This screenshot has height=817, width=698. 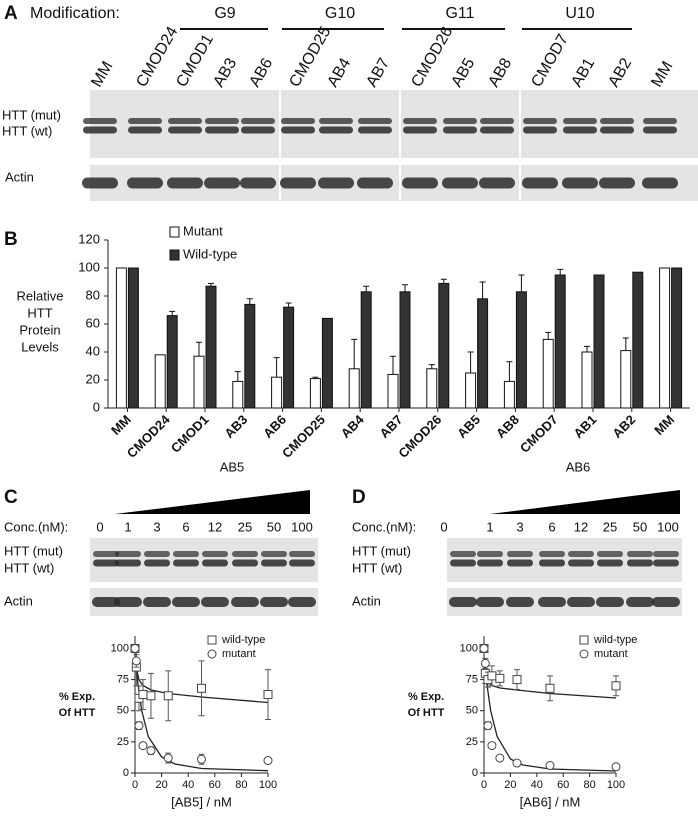 I want to click on y-tick-label: 75, so click(x=472, y=679).